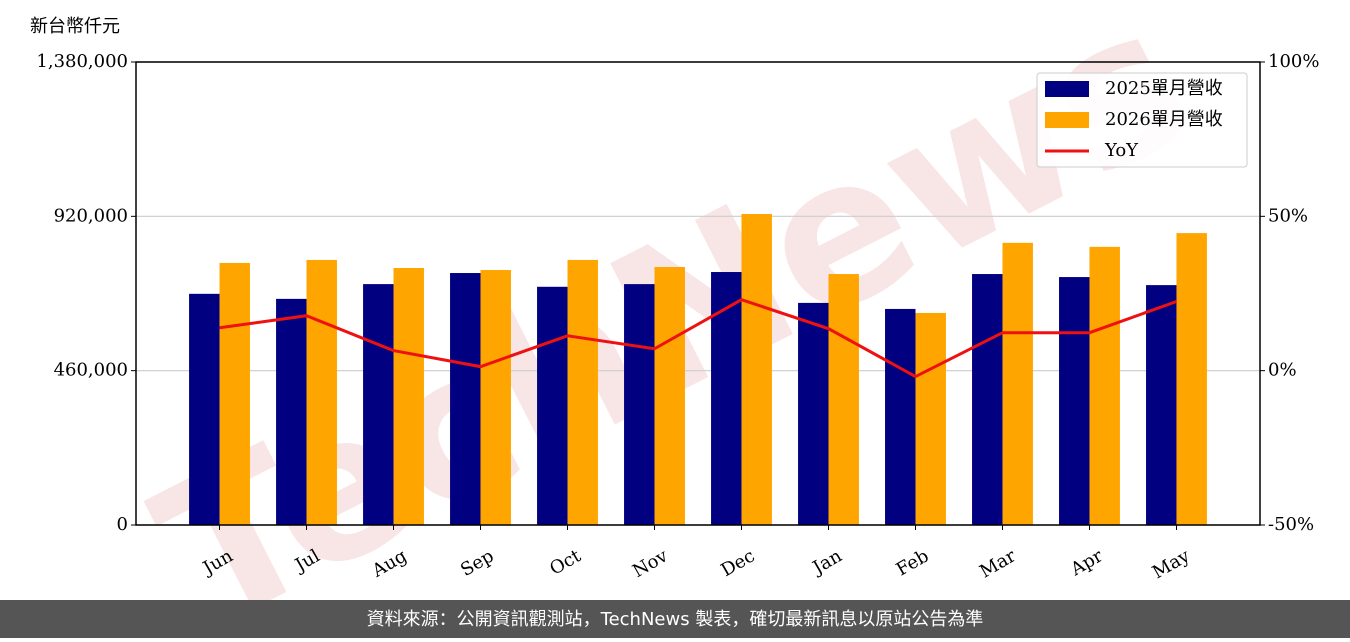 Image resolution: width=1350 pixels, height=642 pixels. I want to click on x-tick-label: Feb, so click(913, 562).